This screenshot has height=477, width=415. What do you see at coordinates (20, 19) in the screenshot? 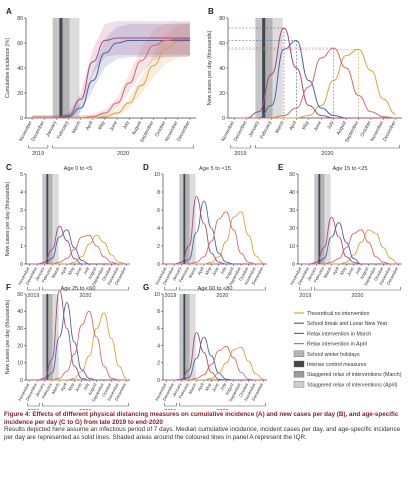
I see `y-tick-label: 80` at bounding box center [20, 19].